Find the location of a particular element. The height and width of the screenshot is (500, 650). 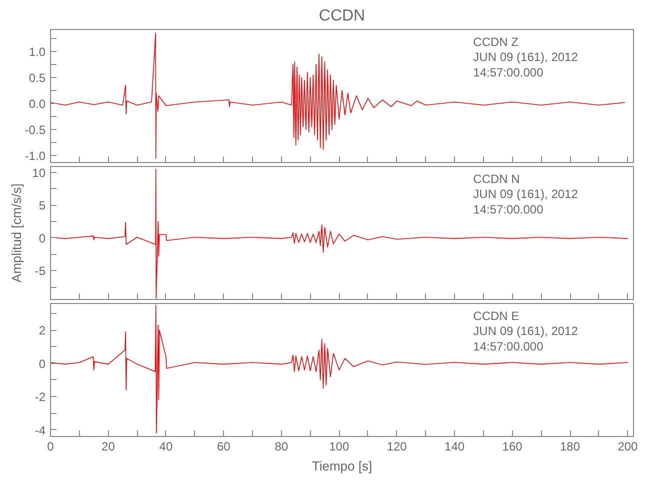

annotation: CCDN N is located at coordinates (496, 179).